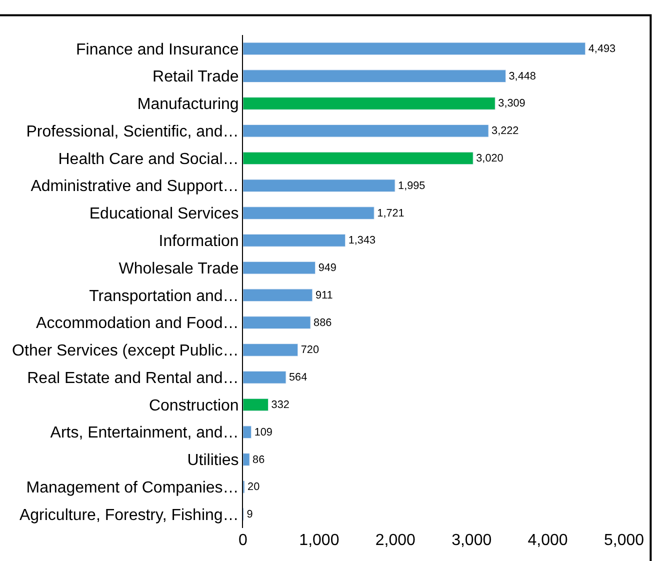 The image size is (669, 561). What do you see at coordinates (243, 540) in the screenshot?
I see `x-tick-label: 0` at bounding box center [243, 540].